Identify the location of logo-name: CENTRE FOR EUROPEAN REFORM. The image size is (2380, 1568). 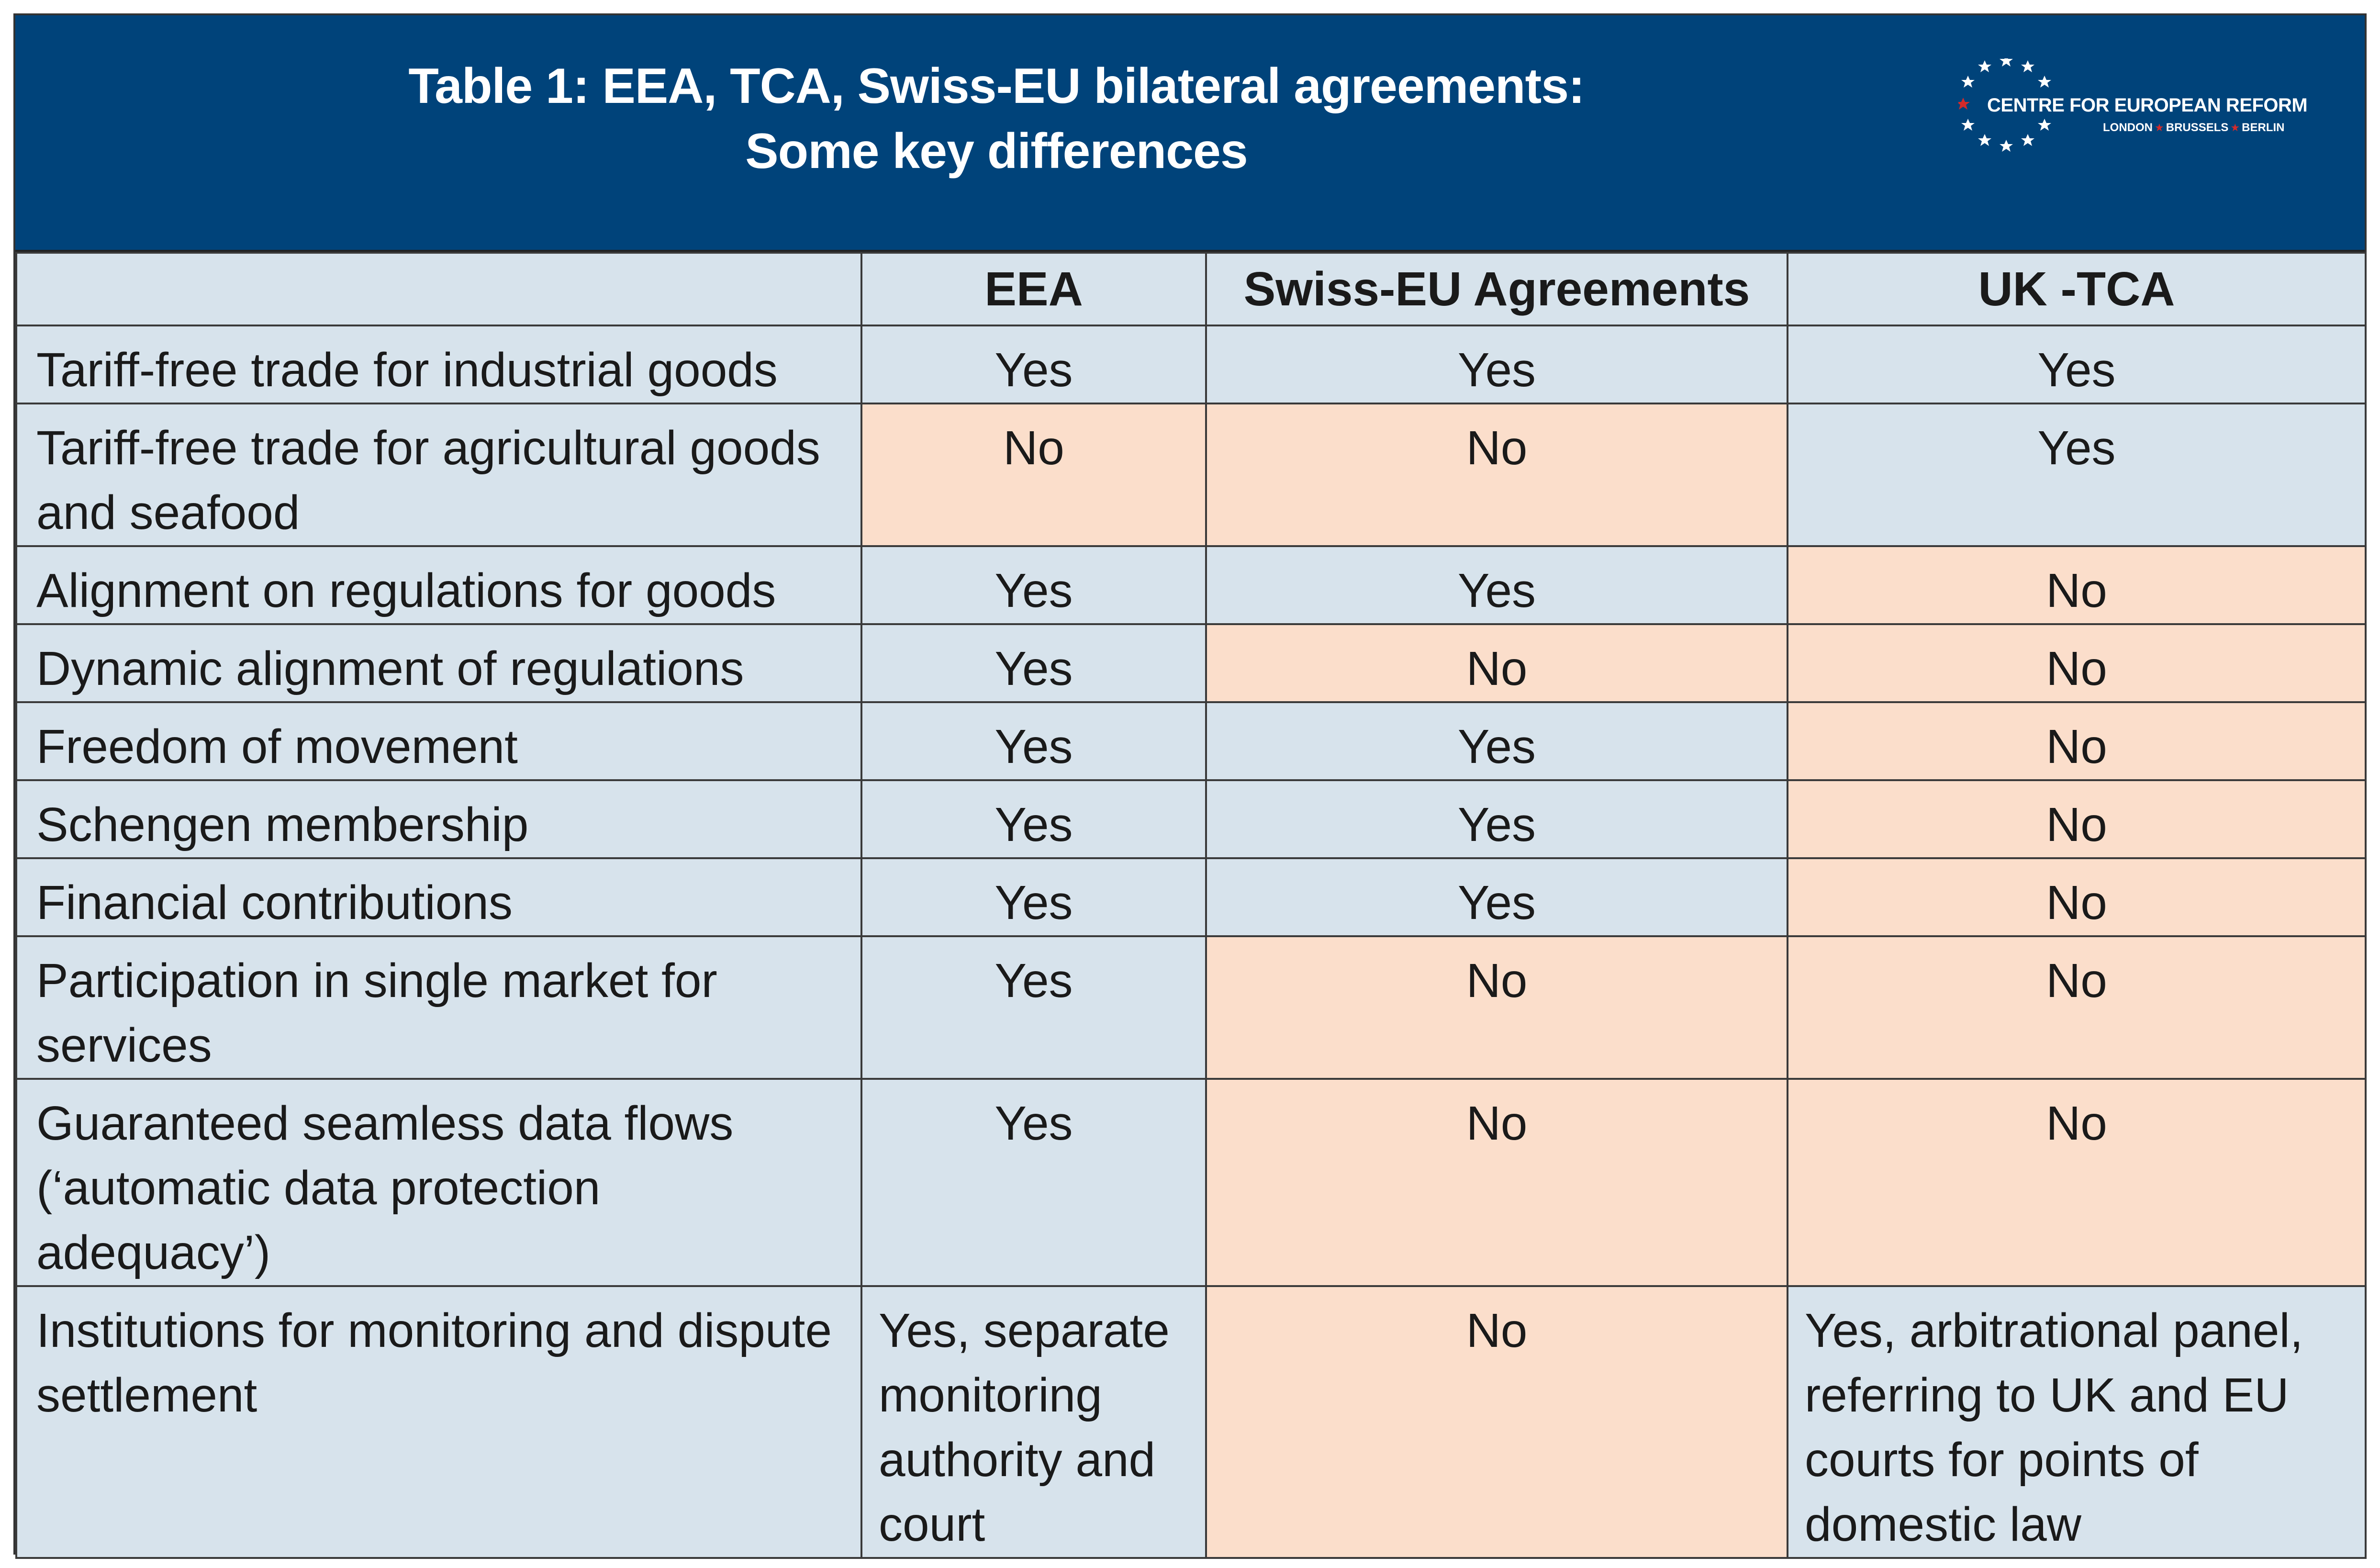
(2147, 105).